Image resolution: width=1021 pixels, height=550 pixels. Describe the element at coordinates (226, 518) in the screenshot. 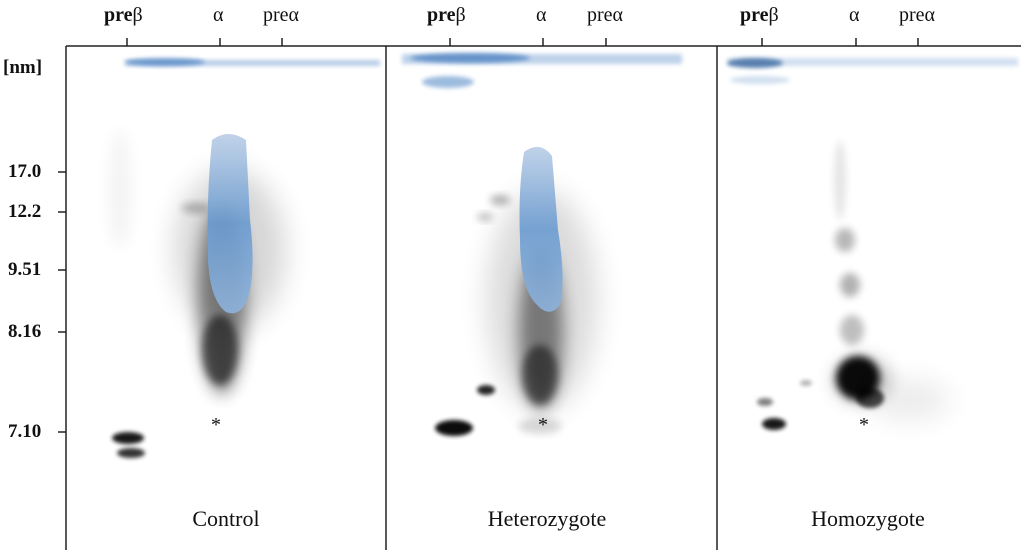

I see `caption-control: Control` at that location.